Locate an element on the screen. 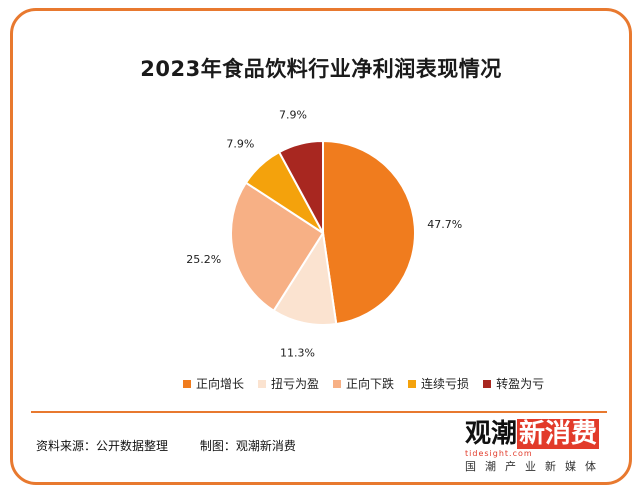  legend-label: 连续亏损 is located at coordinates (445, 384).